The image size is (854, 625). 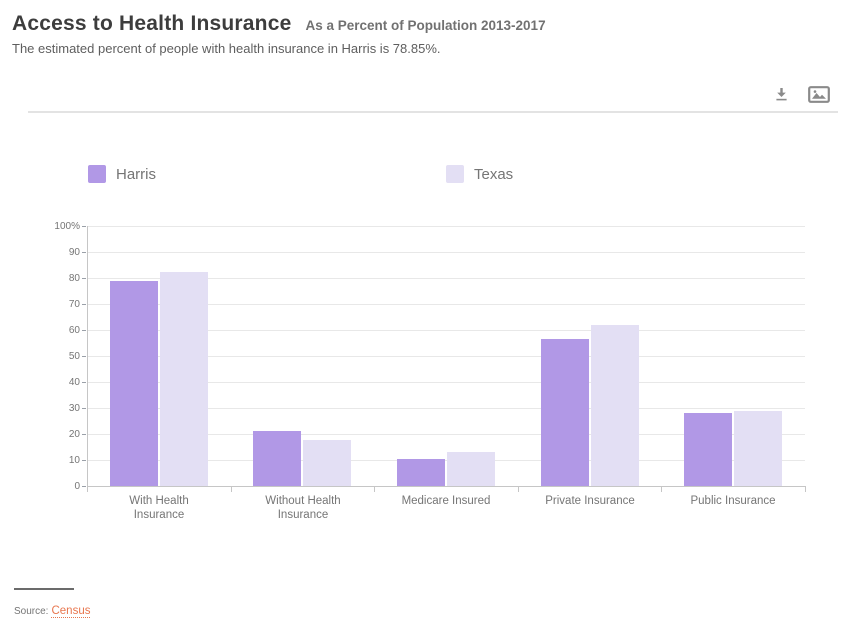 What do you see at coordinates (74, 304) in the screenshot?
I see `y-tick-label-70: 70` at bounding box center [74, 304].